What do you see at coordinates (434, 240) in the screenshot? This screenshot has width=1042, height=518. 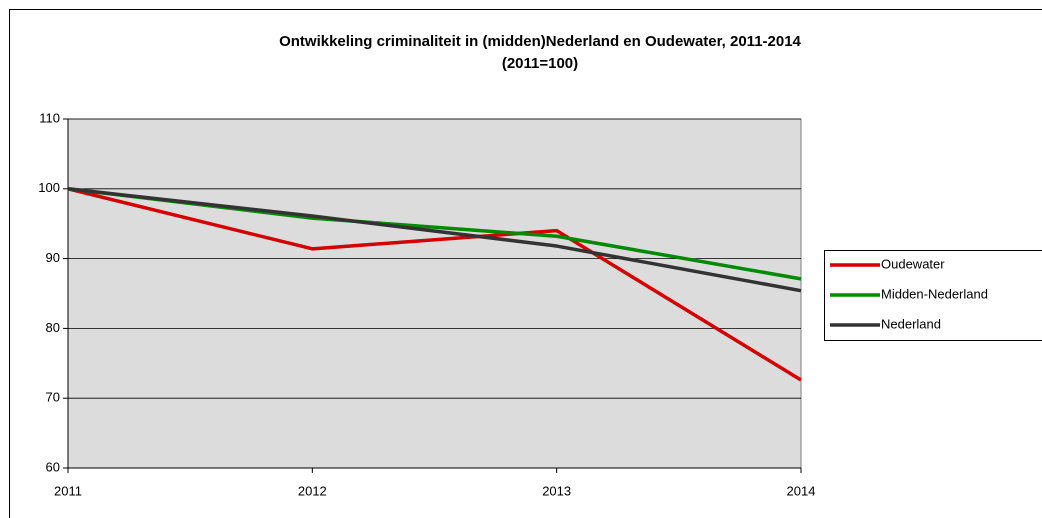 I see `series-line` at bounding box center [434, 240].